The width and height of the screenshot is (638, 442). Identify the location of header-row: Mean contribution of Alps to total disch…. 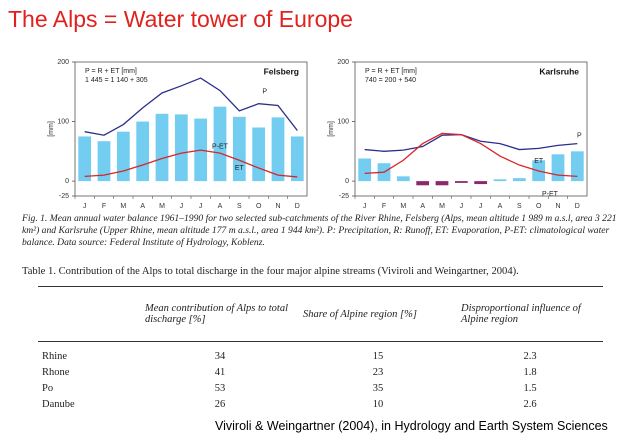
(320, 314).